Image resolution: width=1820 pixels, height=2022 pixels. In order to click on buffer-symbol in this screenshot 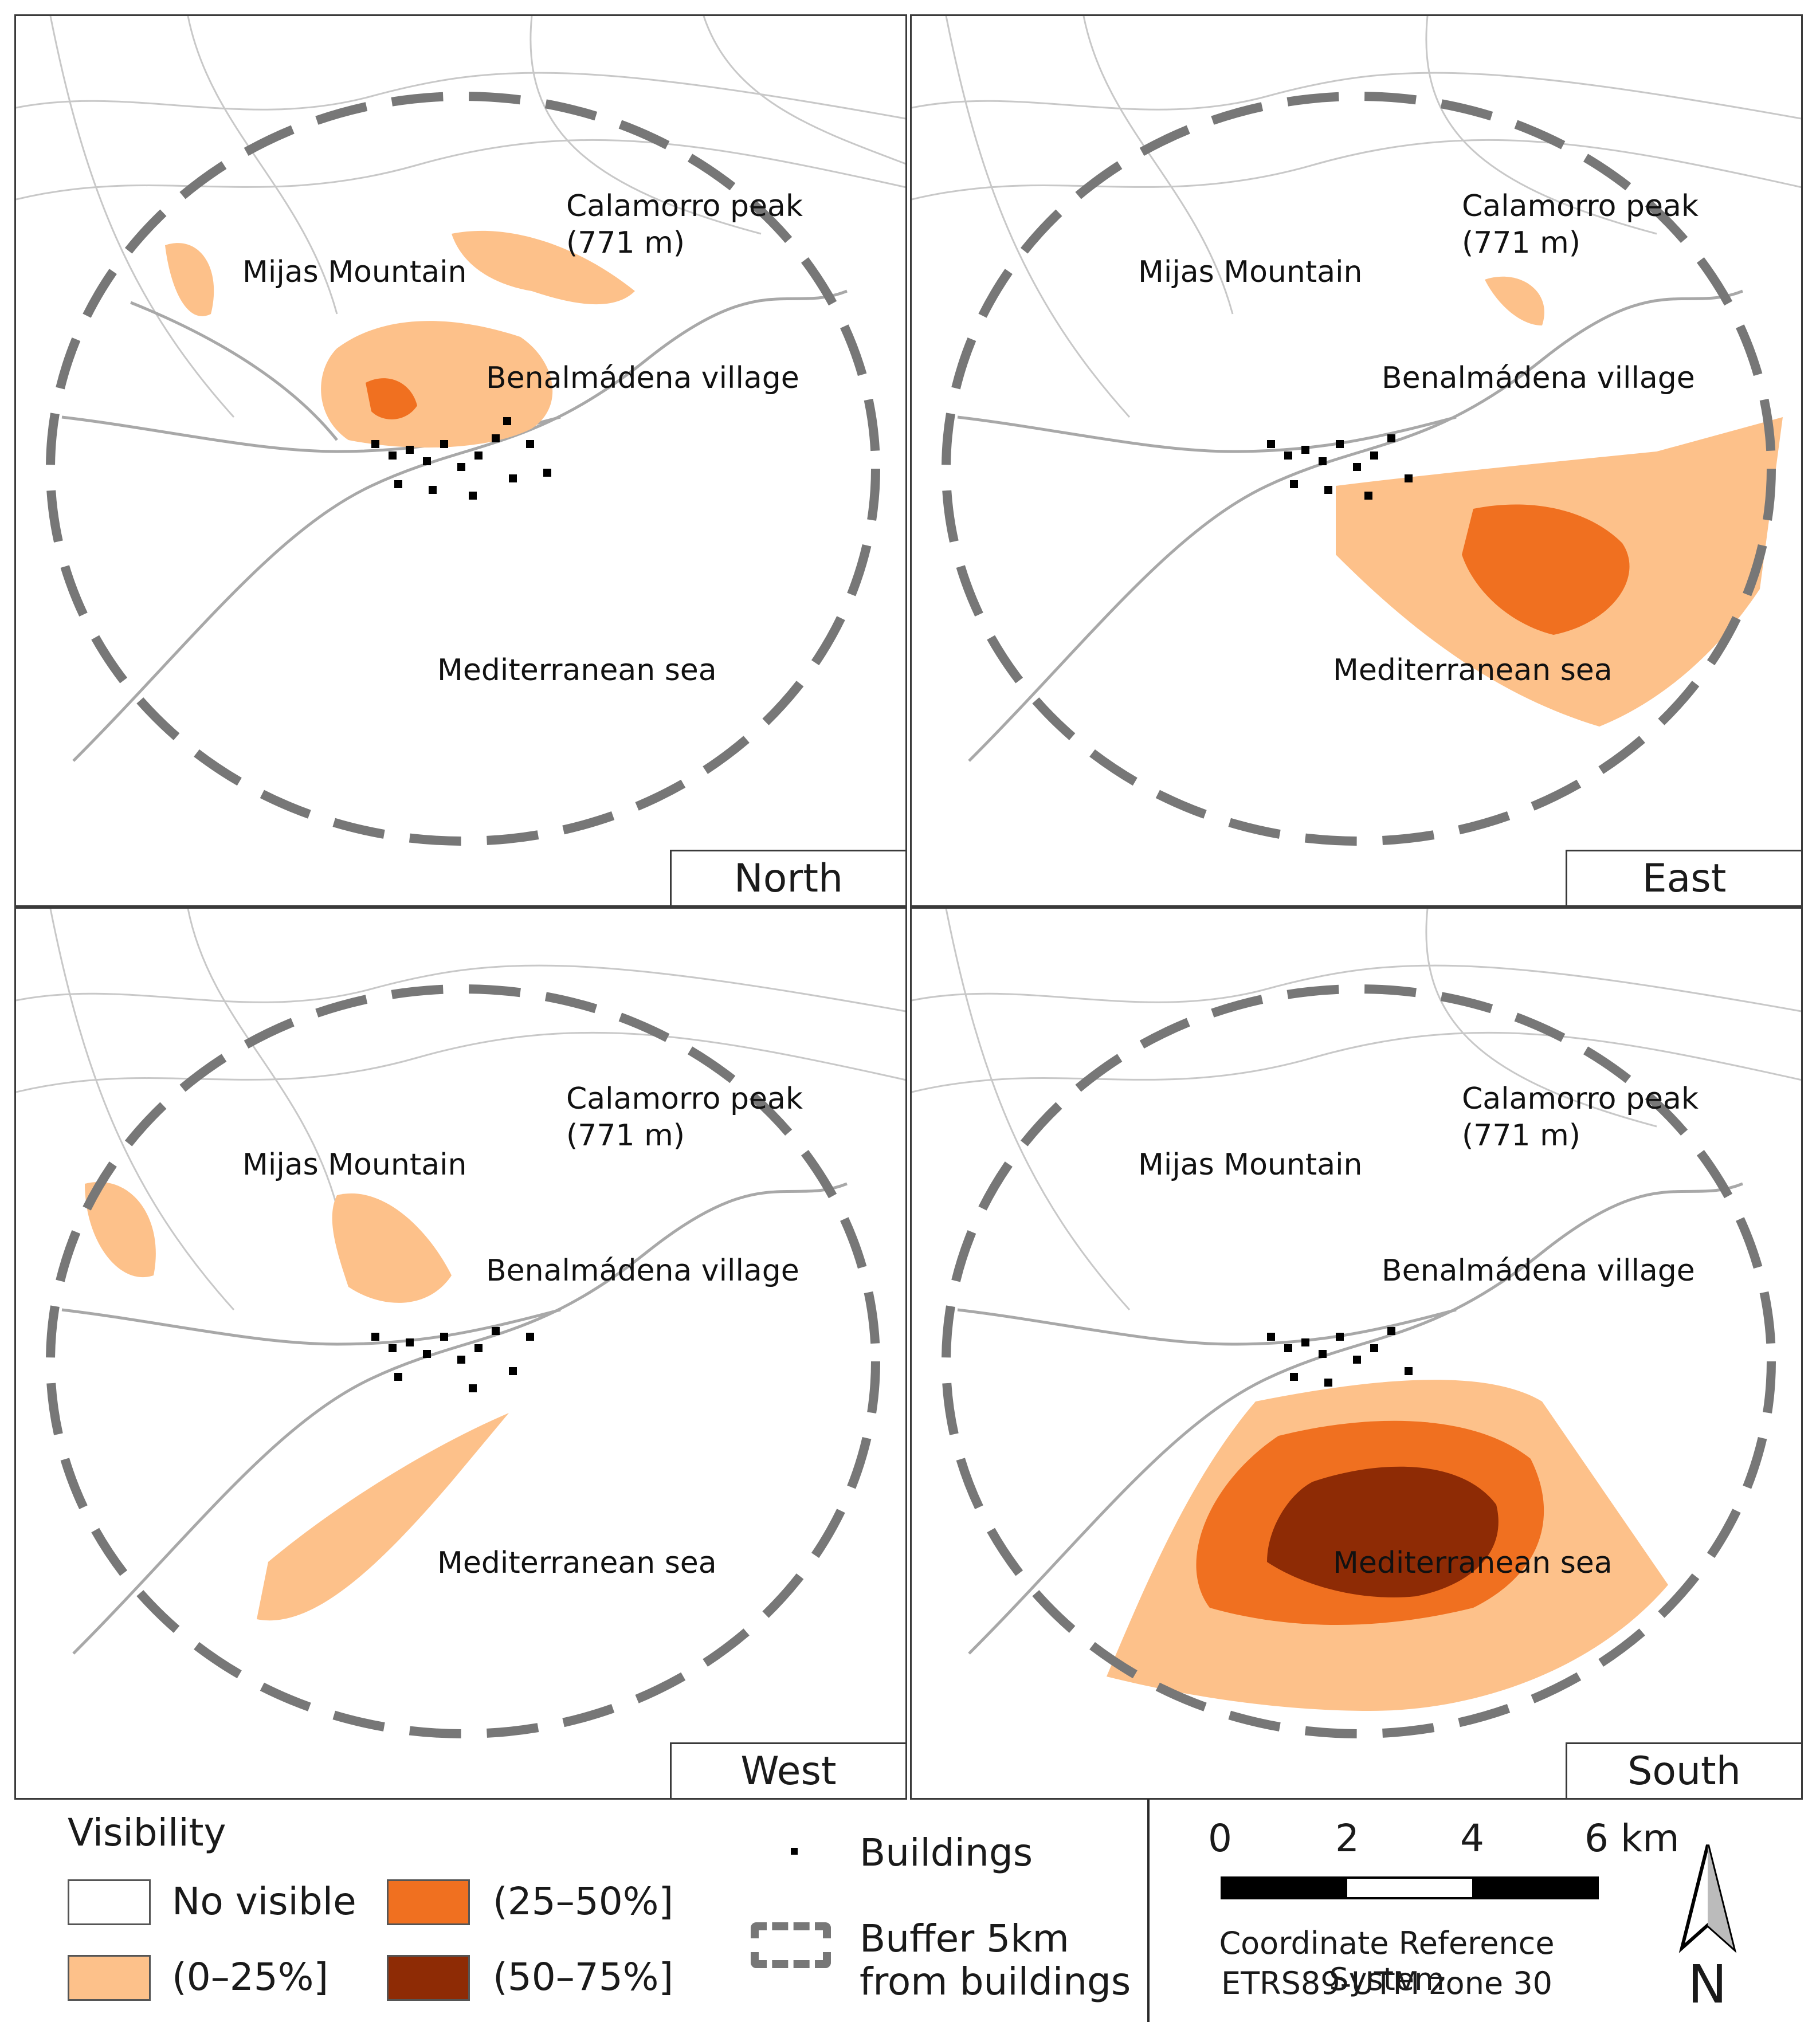, I will do `click(791, 1945)`.